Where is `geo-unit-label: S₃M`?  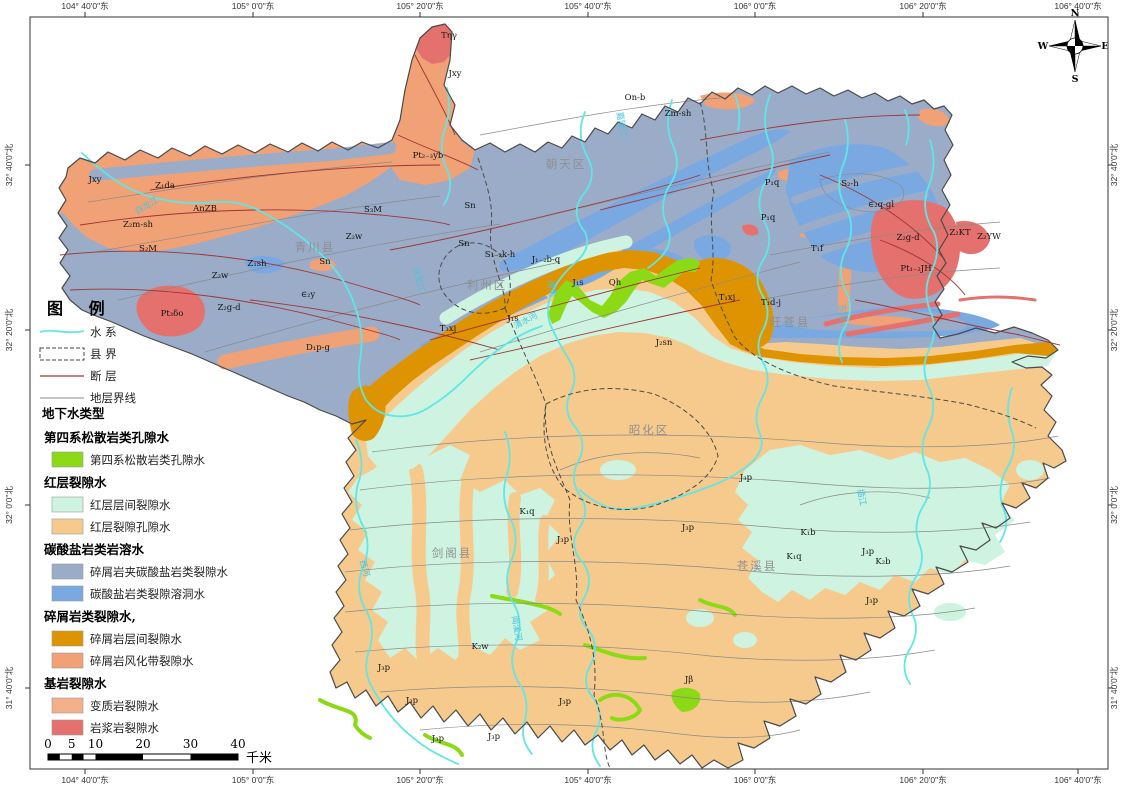 geo-unit-label: S₃M is located at coordinates (373, 210).